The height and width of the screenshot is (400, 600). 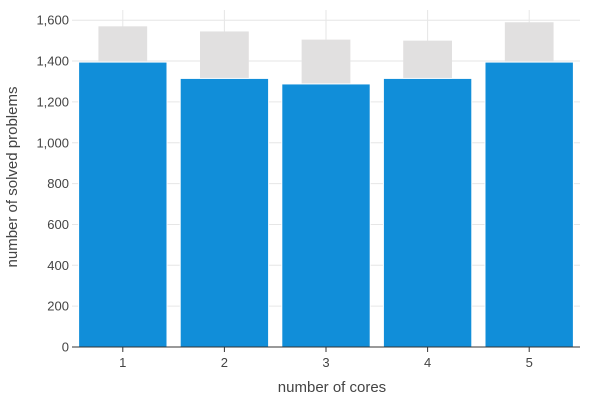 What do you see at coordinates (12, 177) in the screenshot?
I see `y-axis-title: number of solved problems` at bounding box center [12, 177].